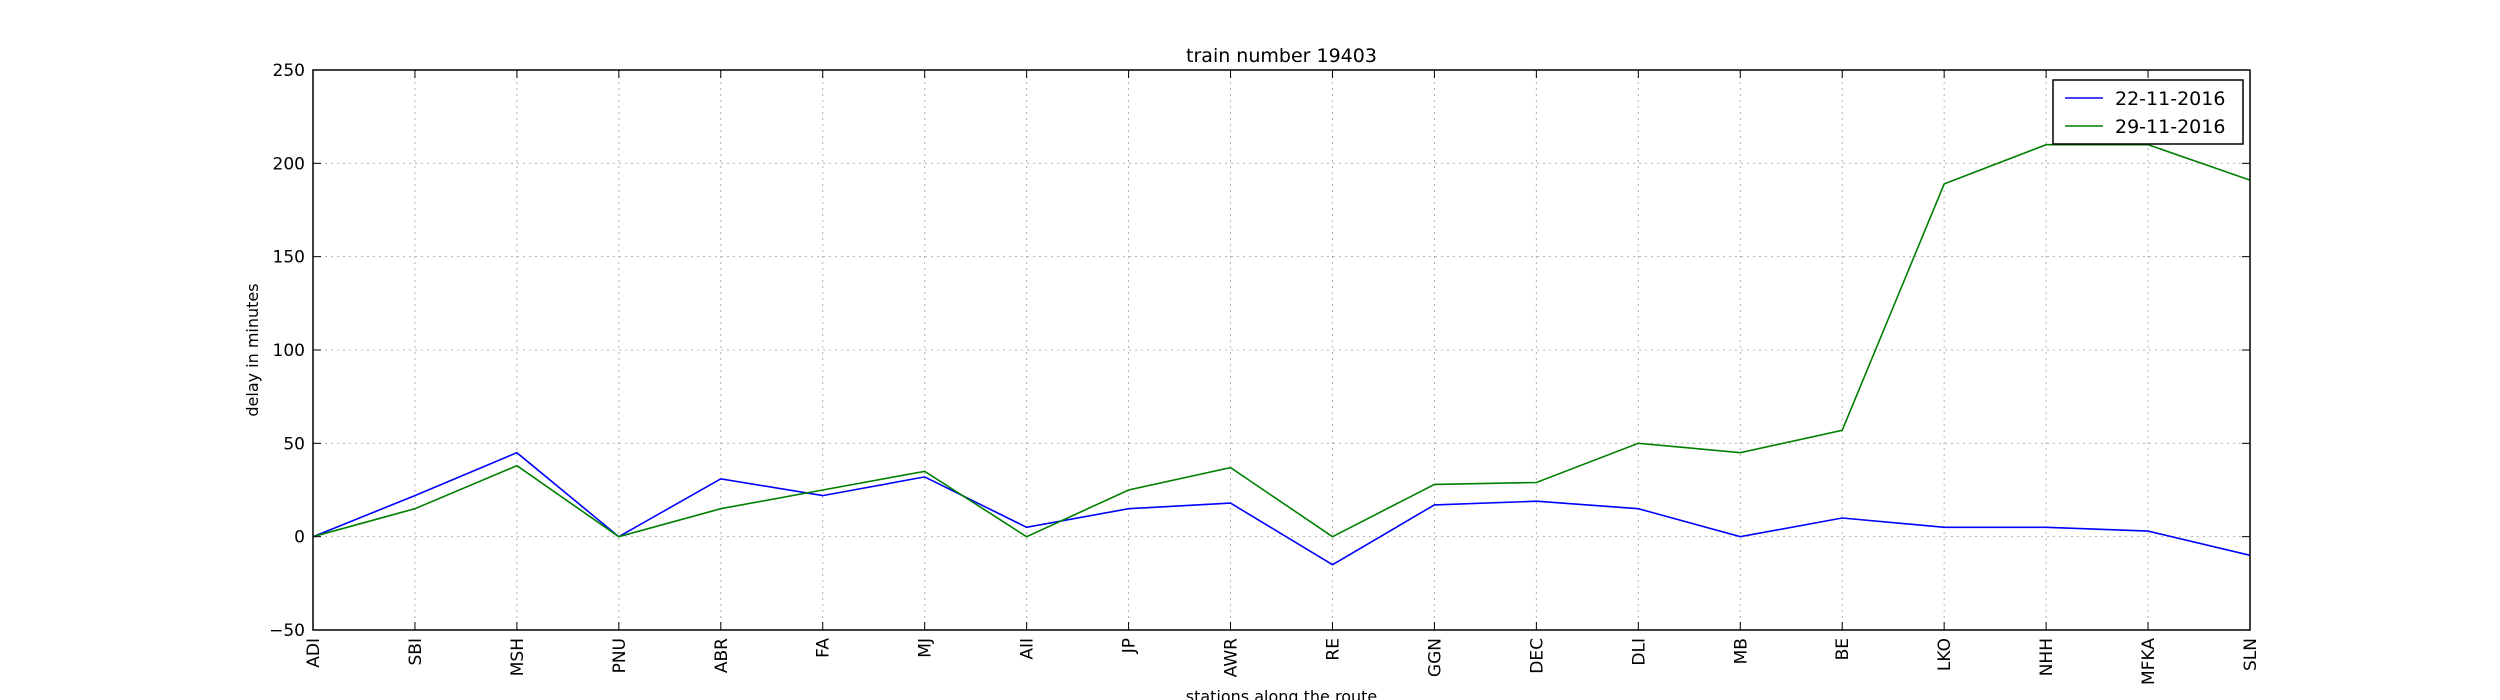 The height and width of the screenshot is (700, 2500). Describe the element at coordinates (926, 648) in the screenshot. I see `x-tick-label-mj: MJ` at that location.